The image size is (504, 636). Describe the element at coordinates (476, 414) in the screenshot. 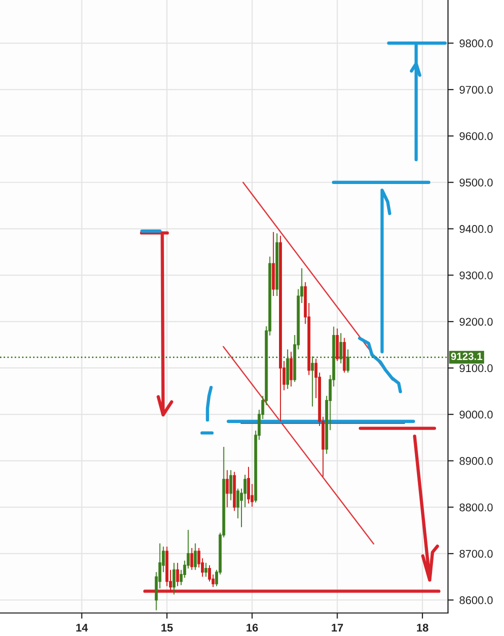

I see `y-tick-label: 9000.0` at that location.